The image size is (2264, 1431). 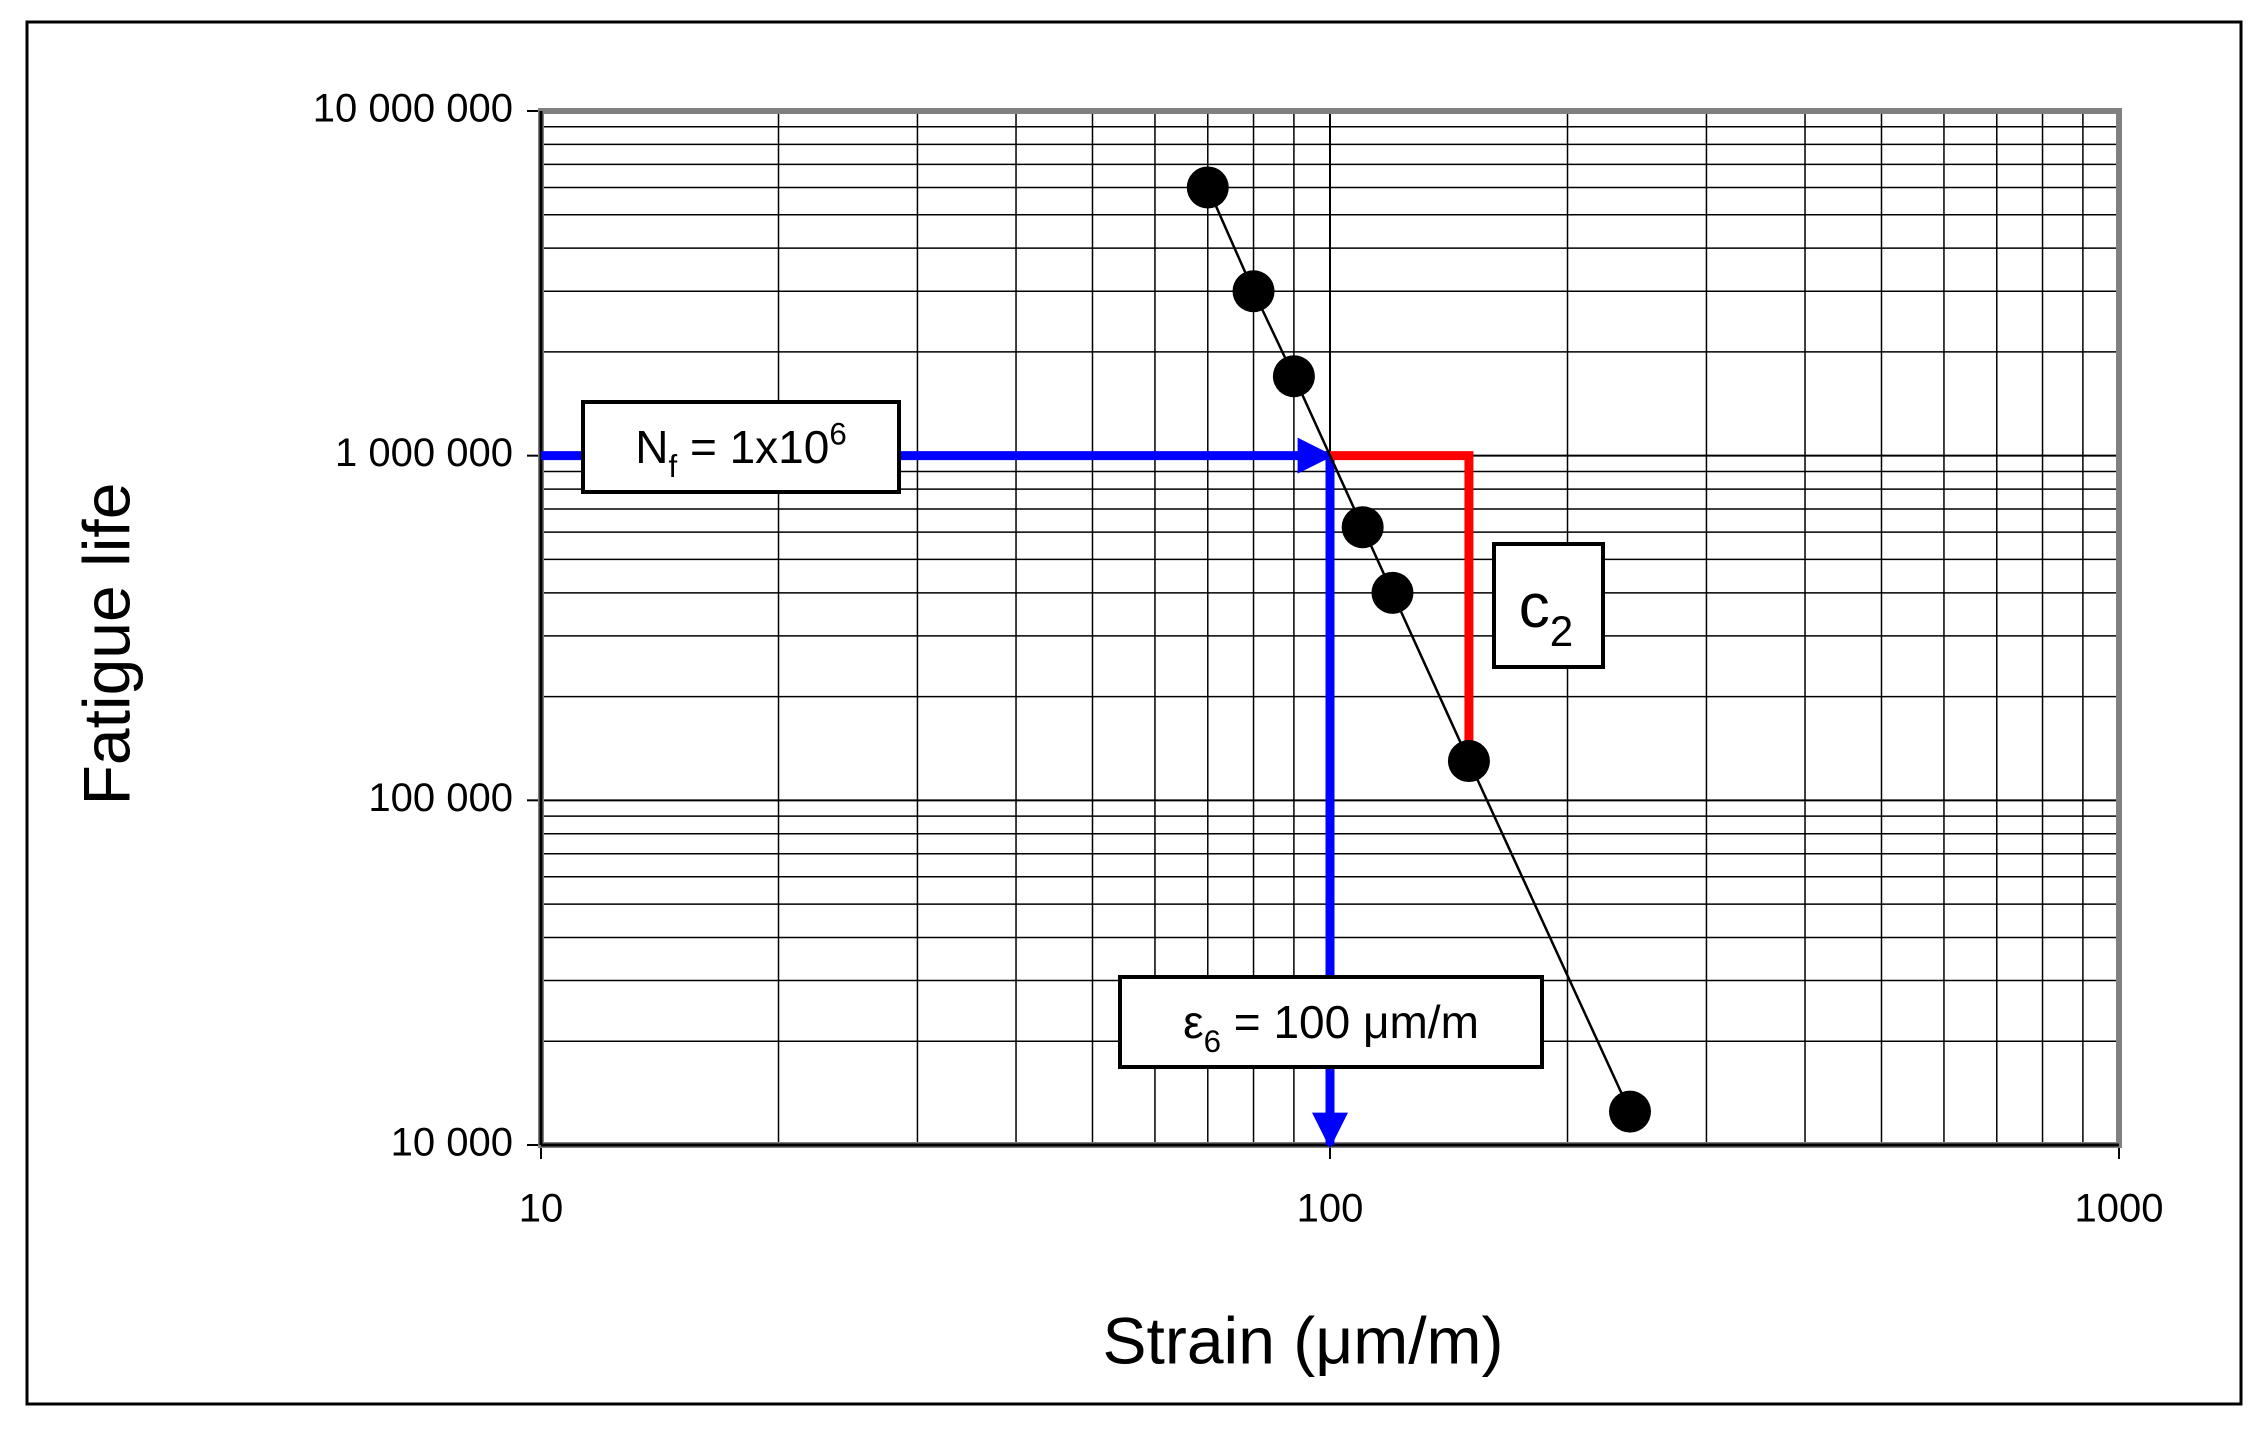 I want to click on x-axis-title: Strain (μm/m), so click(x=1302, y=1340).